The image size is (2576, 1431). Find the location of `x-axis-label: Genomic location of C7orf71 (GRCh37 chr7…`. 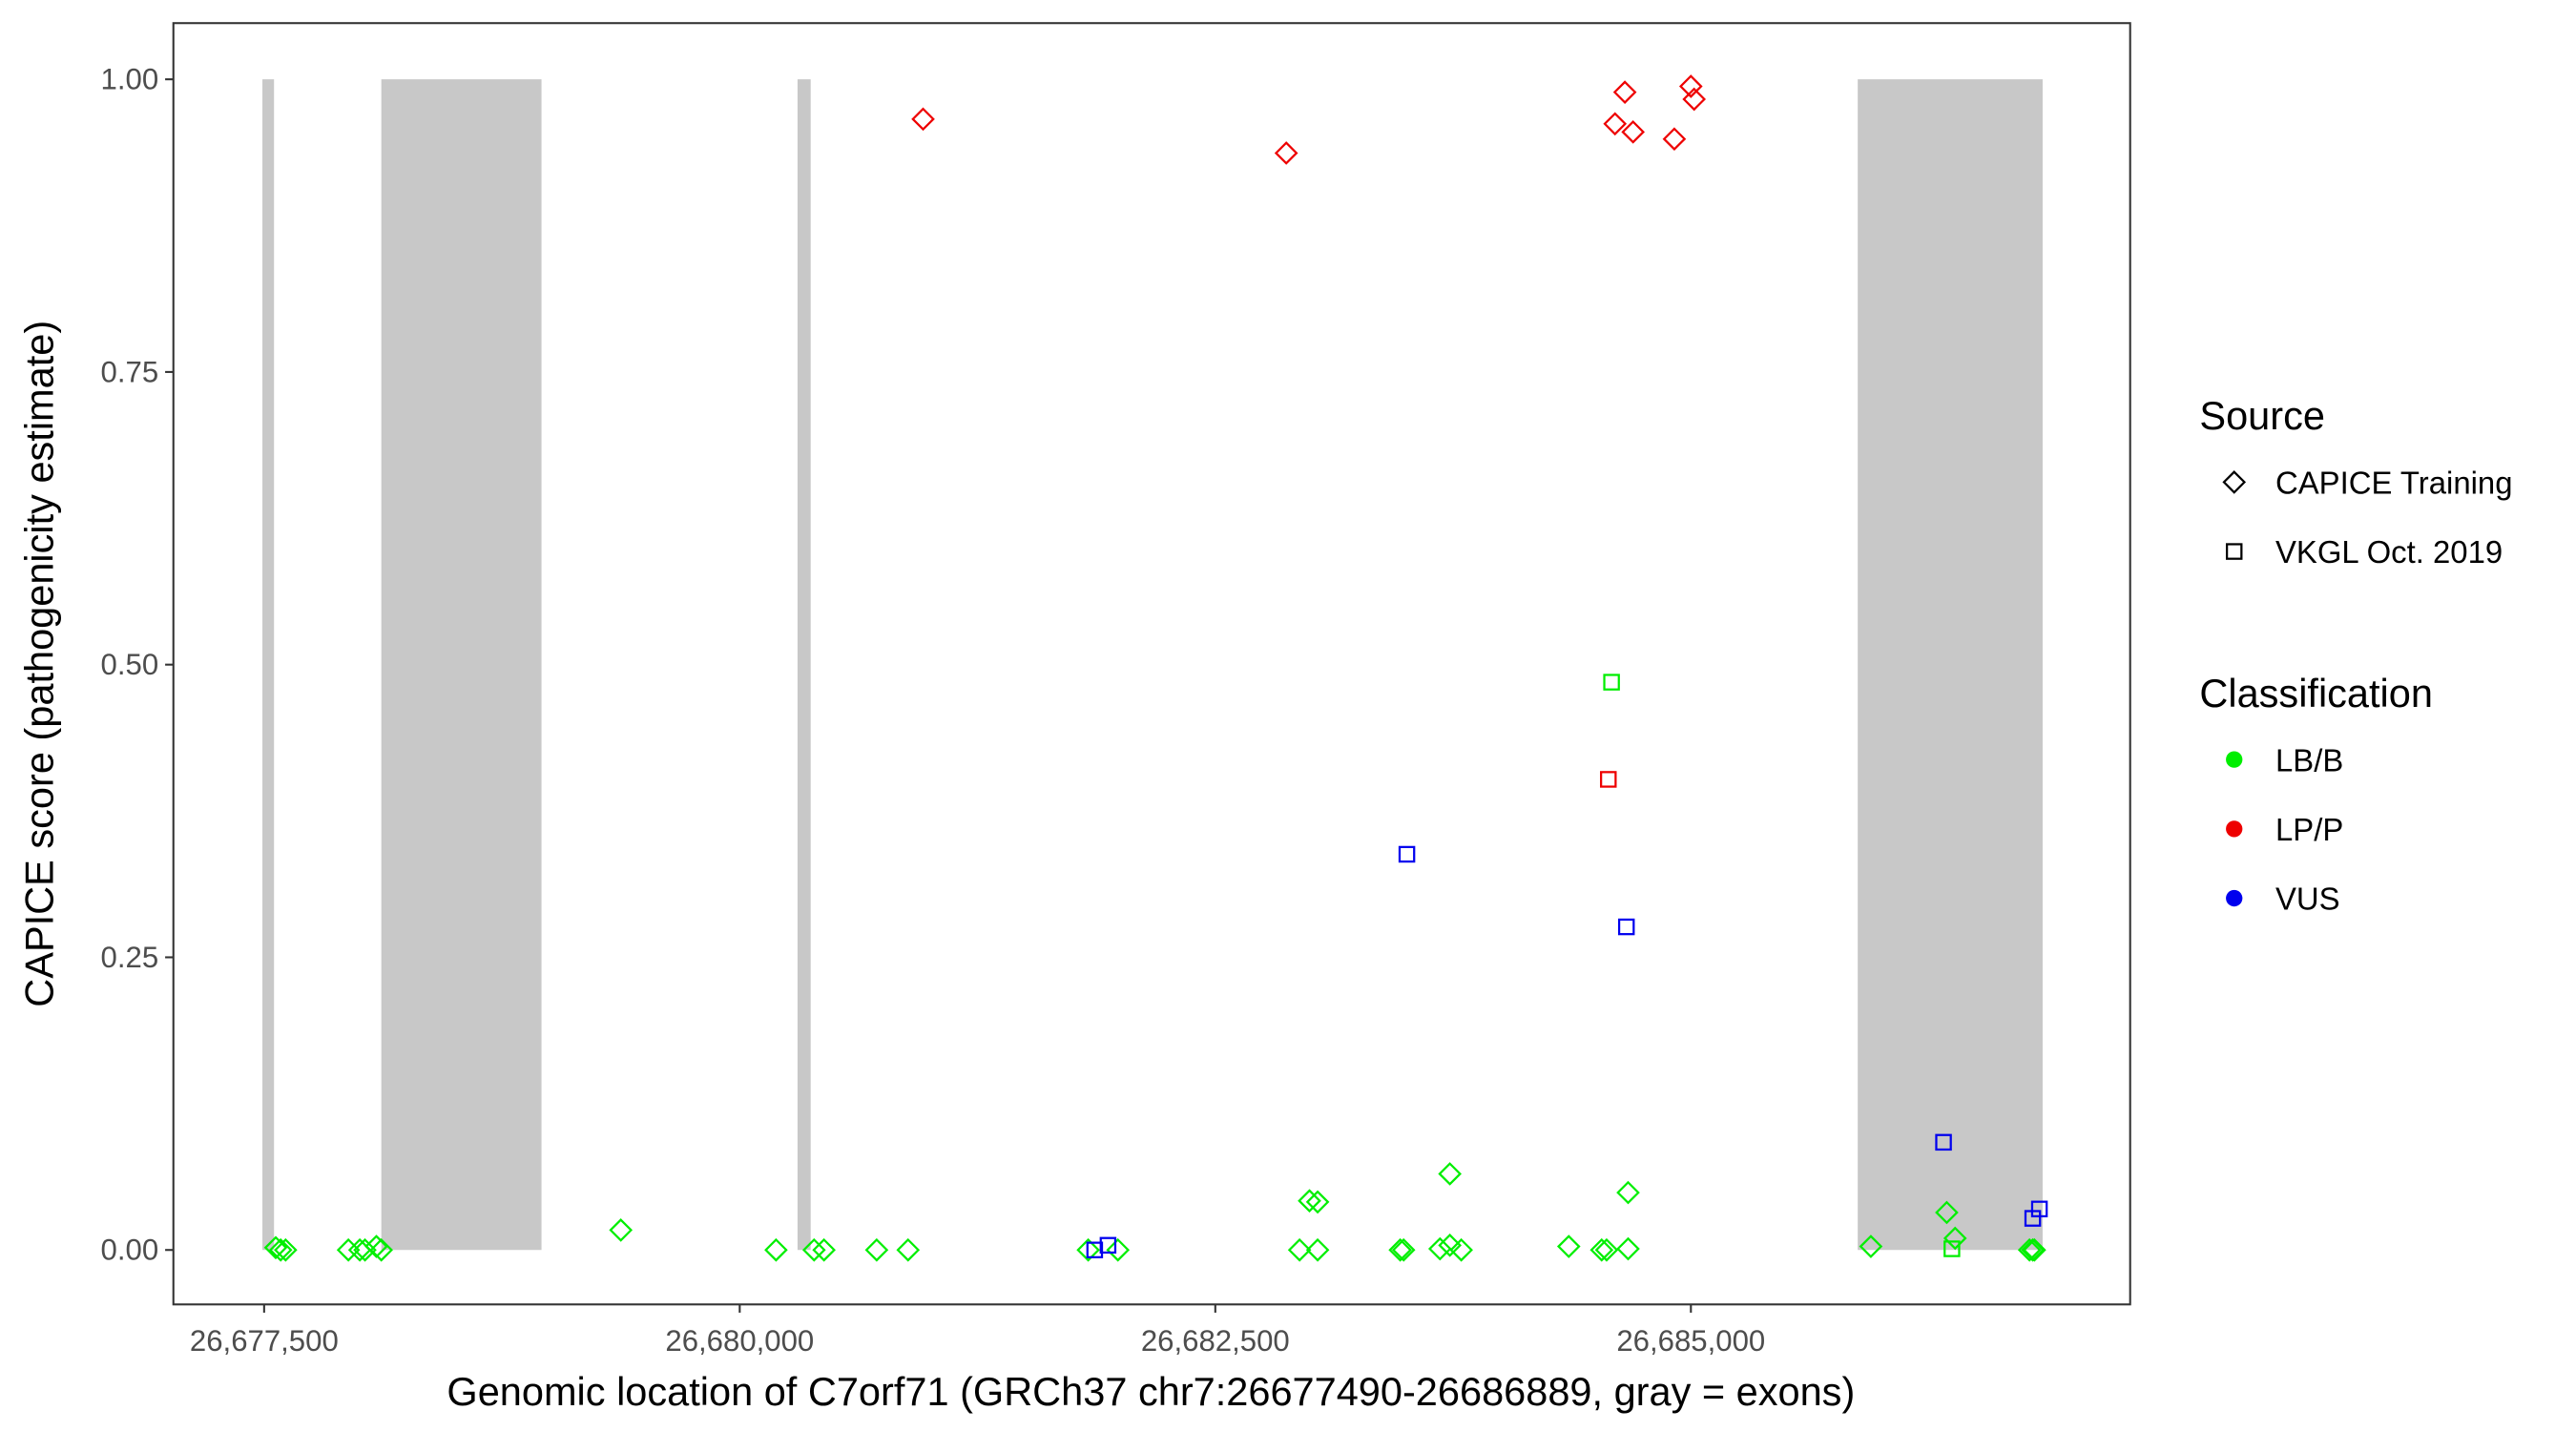

x-axis-label: Genomic location of C7orf71 (GRCh37 chr7… is located at coordinates (1151, 1391).